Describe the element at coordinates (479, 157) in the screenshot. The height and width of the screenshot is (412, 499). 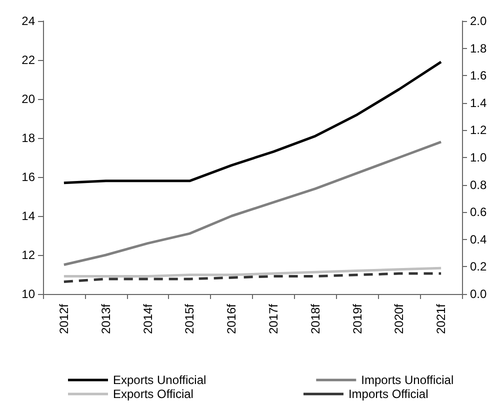
I see `y2-tick-label: 1.0` at that location.